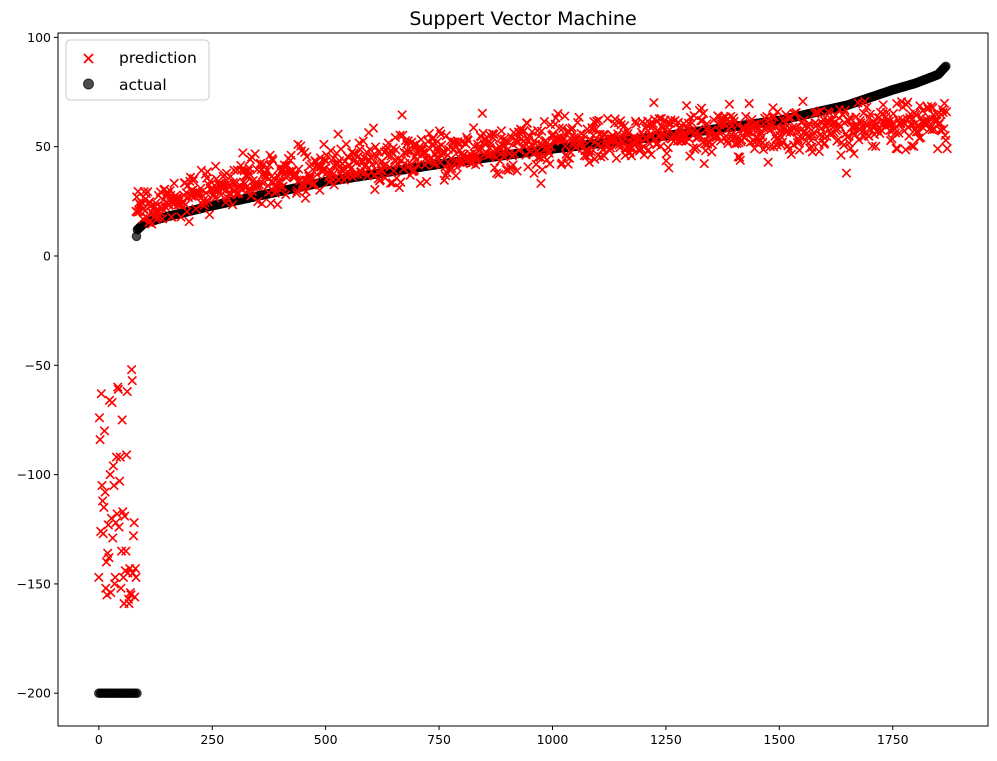 This screenshot has width=997, height=761. I want to click on legend: prediction actual, so click(137, 70).